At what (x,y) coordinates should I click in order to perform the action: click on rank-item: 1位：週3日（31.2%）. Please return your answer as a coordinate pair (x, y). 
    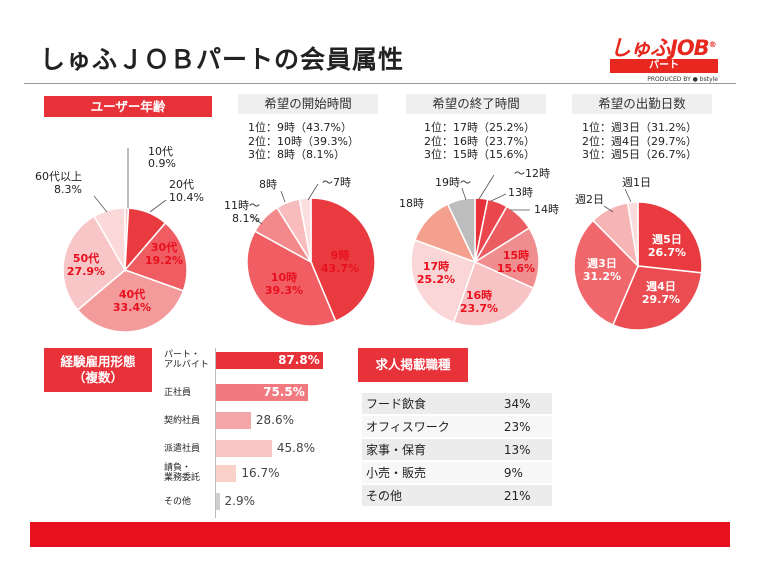
    Looking at the image, I should click on (639, 127).